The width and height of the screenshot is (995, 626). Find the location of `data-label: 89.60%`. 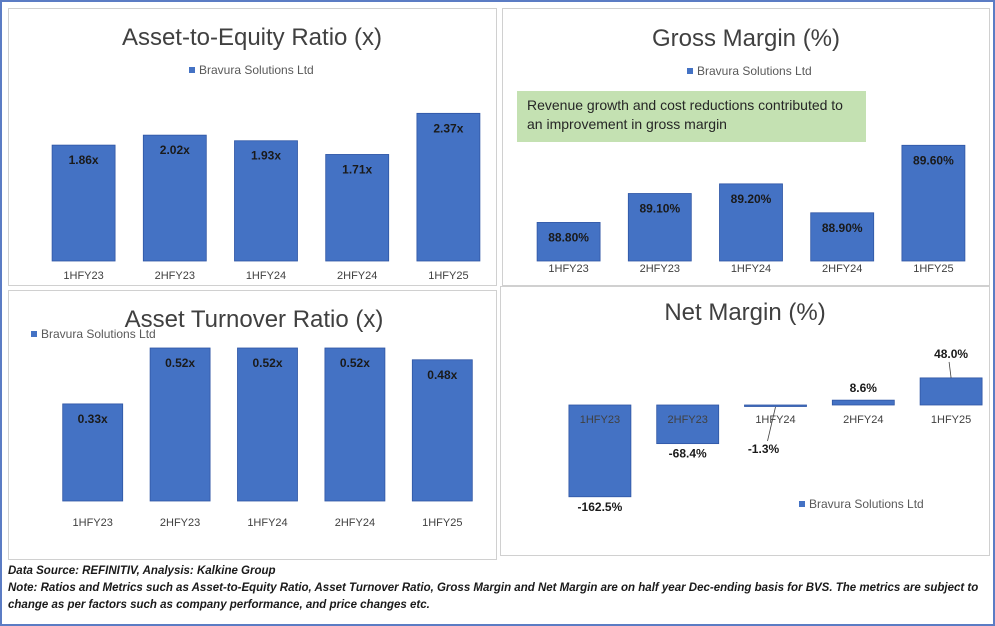

data-label: 89.60% is located at coordinates (933, 160).